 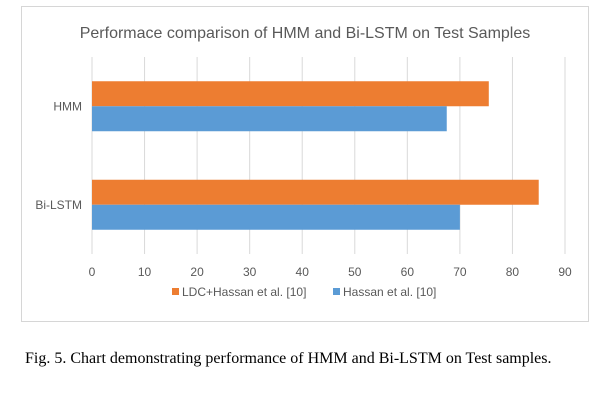 What do you see at coordinates (355, 272) in the screenshot?
I see `x-tick-label-50: 50` at bounding box center [355, 272].